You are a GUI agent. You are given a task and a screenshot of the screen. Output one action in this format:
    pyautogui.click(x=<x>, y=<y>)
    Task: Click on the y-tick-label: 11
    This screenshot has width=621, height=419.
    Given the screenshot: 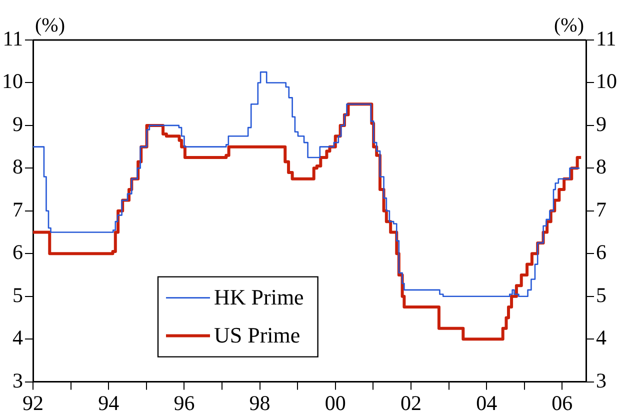 What is the action you would take?
    pyautogui.click(x=12, y=38)
    